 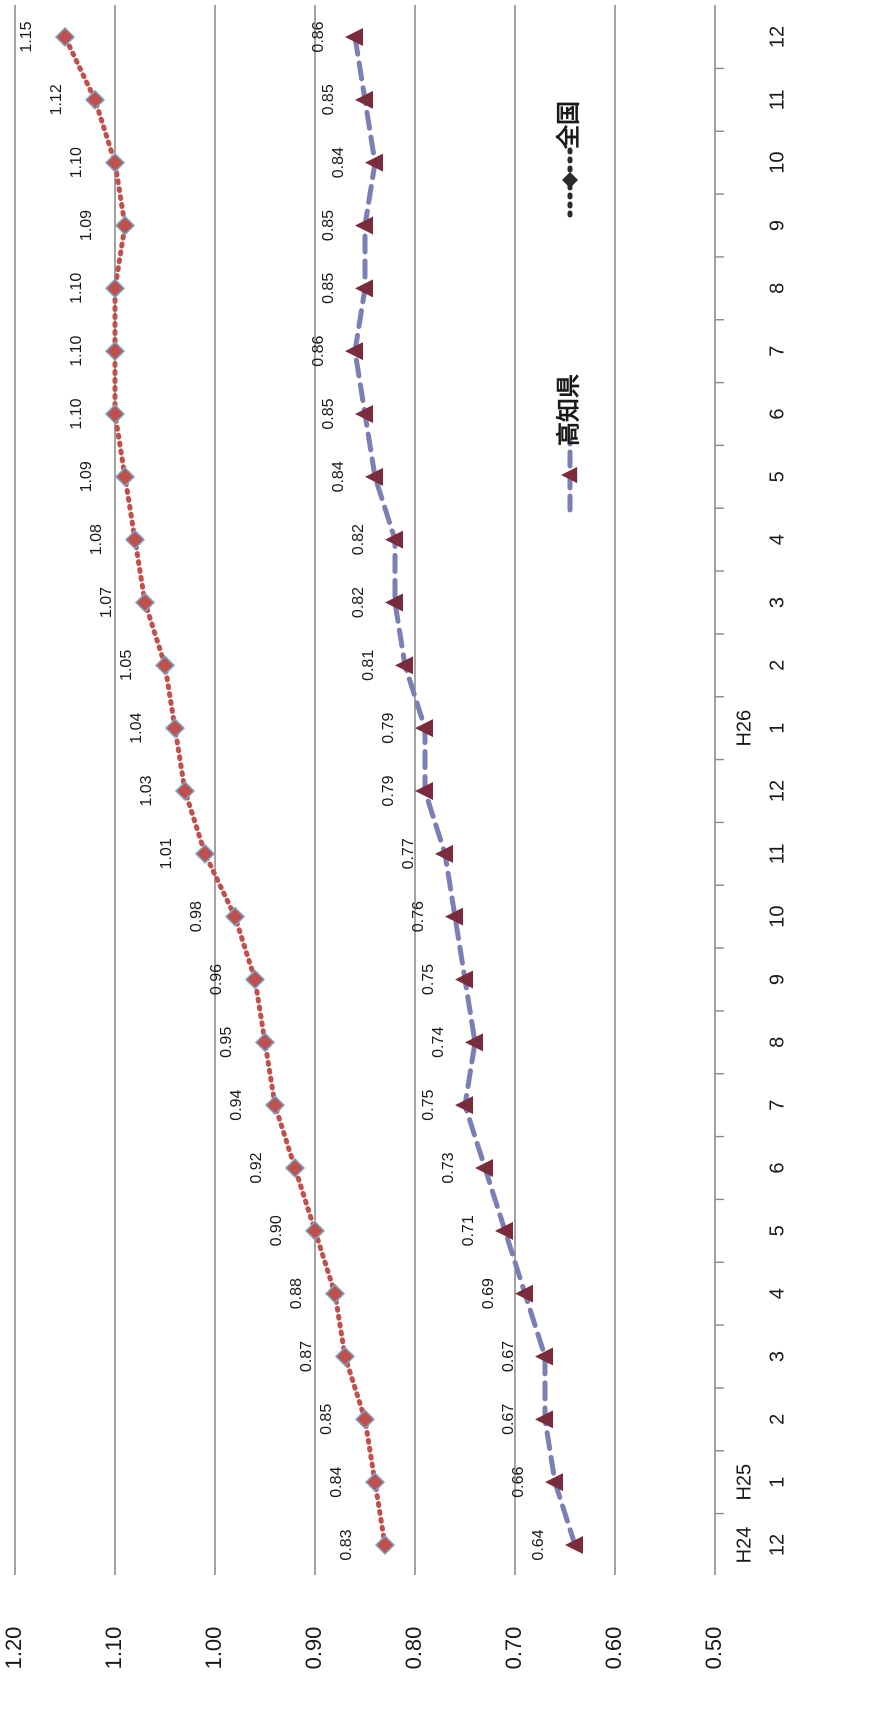 I want to click on y-tick-label: 0.90, so click(x=313, y=1648).